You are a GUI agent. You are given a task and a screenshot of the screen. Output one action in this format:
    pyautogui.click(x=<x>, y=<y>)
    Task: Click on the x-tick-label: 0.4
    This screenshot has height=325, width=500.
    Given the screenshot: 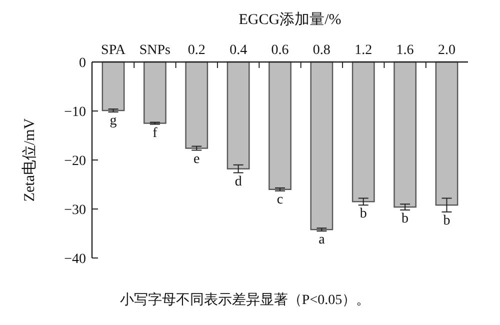 What is the action you would take?
    pyautogui.click(x=239, y=50)
    